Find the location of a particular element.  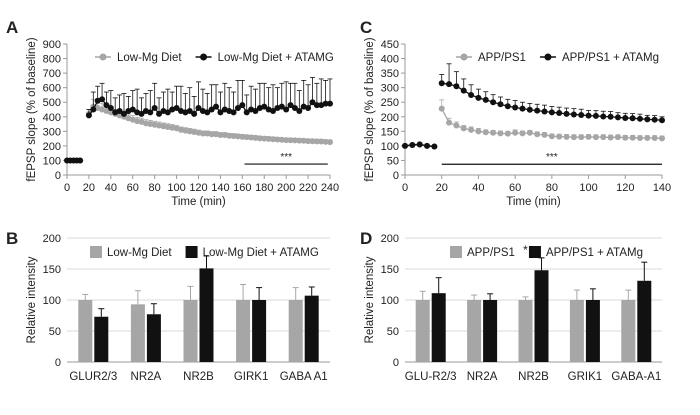

chart0-y-tick-label: 900 is located at coordinates (52, 45).